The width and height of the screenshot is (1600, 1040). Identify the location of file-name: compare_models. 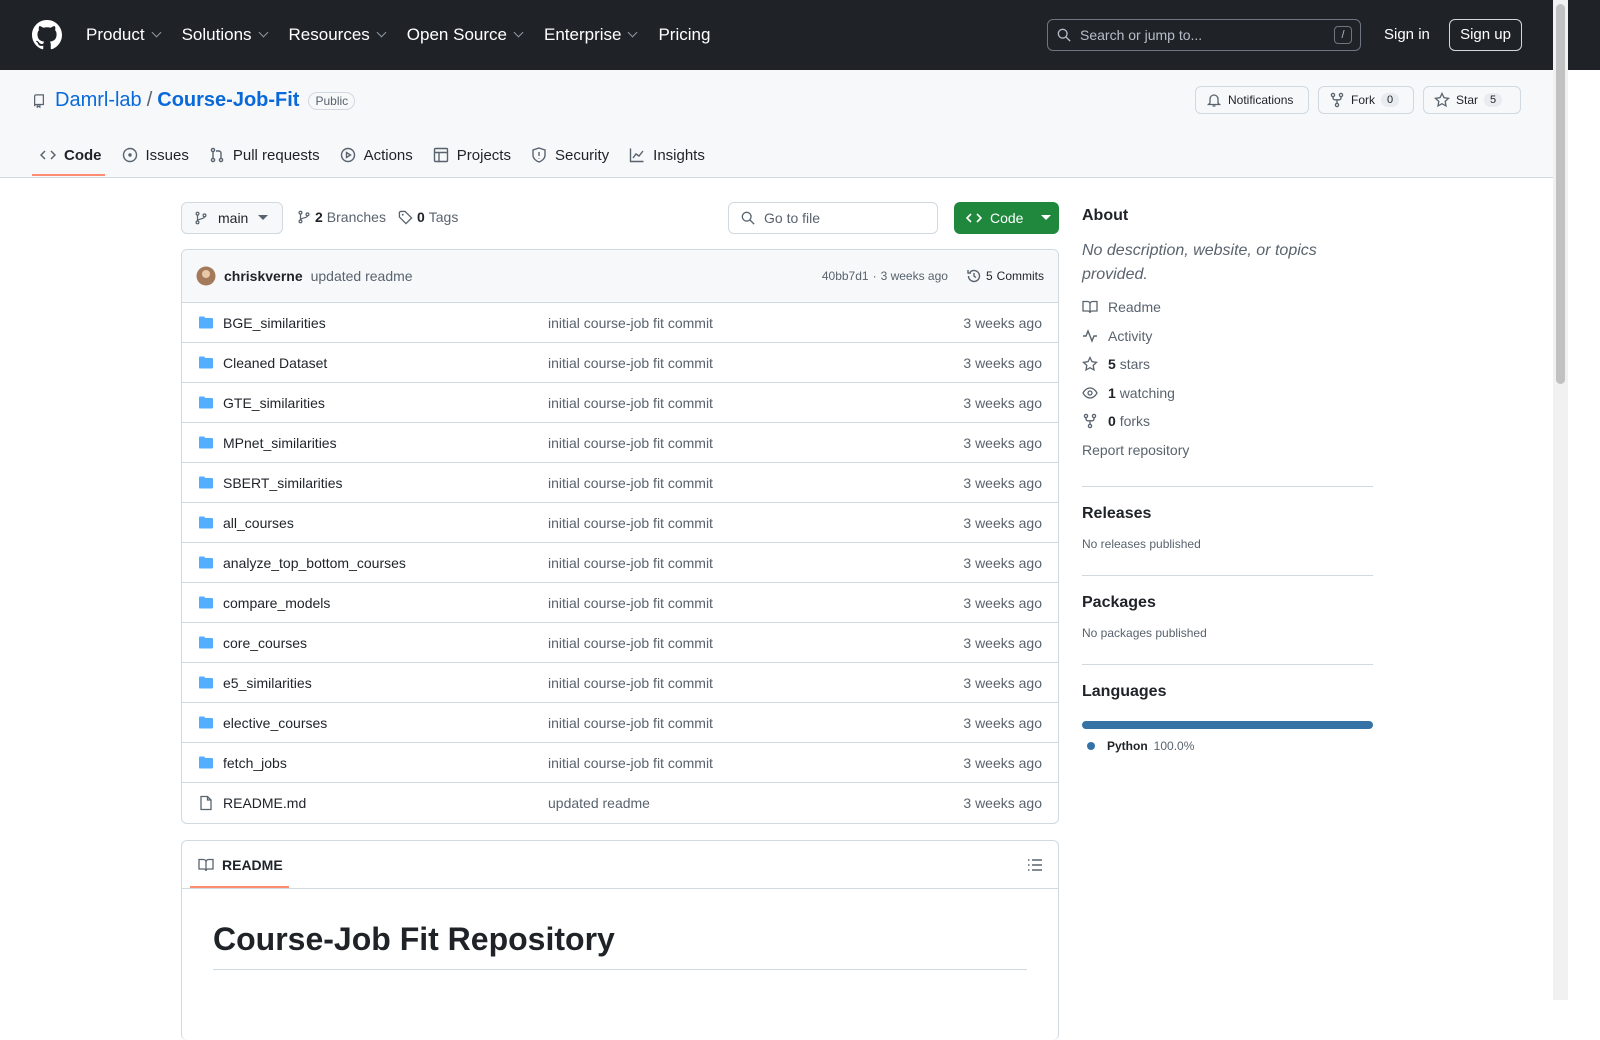
(277, 602).